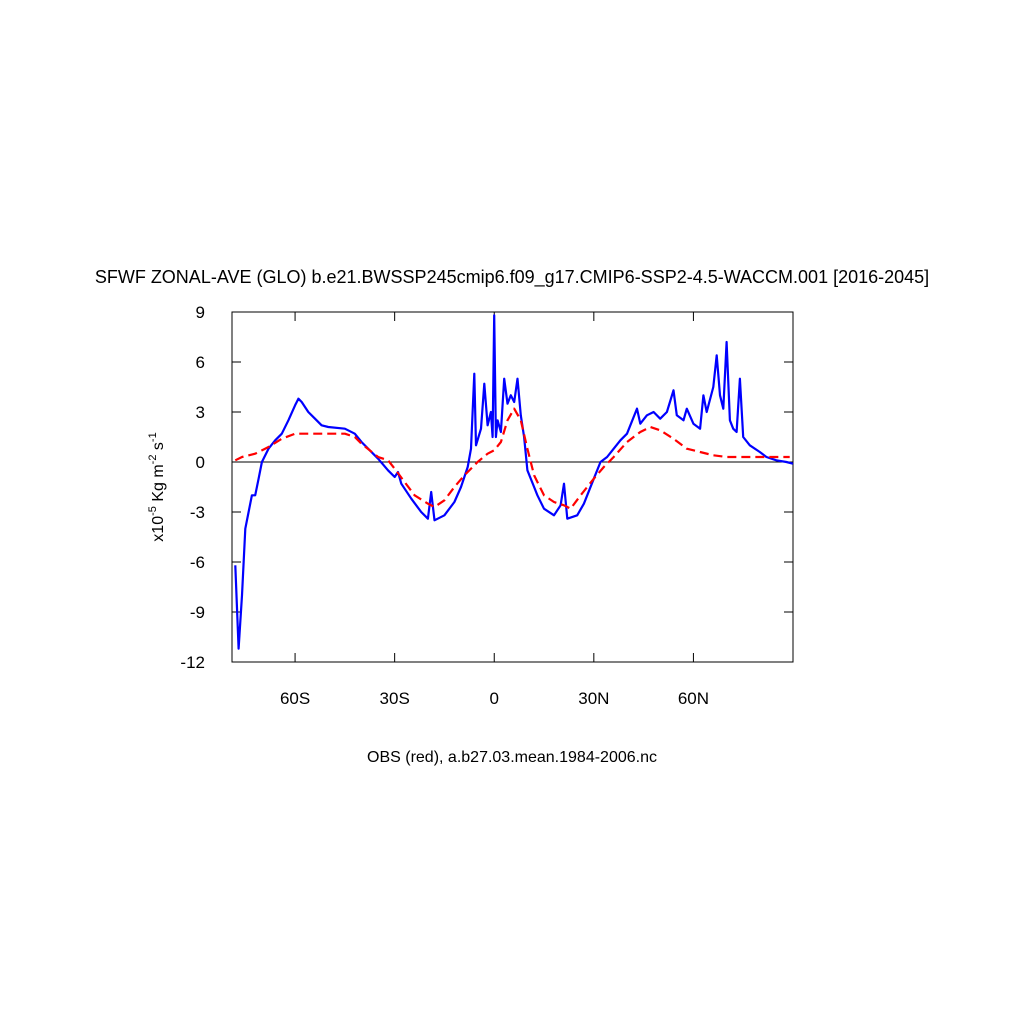 The image size is (1024, 1024). What do you see at coordinates (158, 529) in the screenshot?
I see `y-axis-label-part: x10` at bounding box center [158, 529].